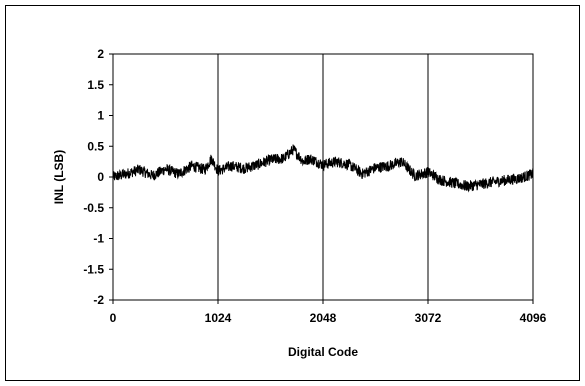 The width and height of the screenshot is (585, 386). I want to click on x-axis: 0 1024 2048 3072 4096, so click(328, 312).